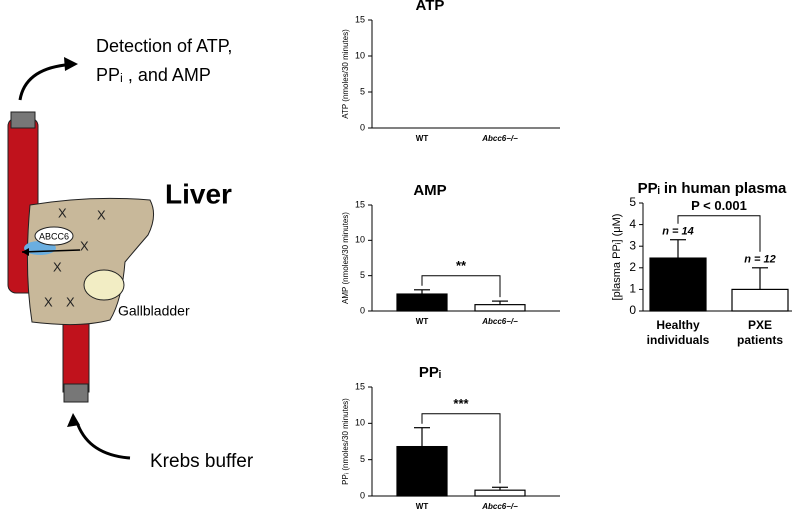 The width and height of the screenshot is (800, 518). What do you see at coordinates (712, 188) in the screenshot?
I see `chart-title: PPᵢ in human plasma` at bounding box center [712, 188].